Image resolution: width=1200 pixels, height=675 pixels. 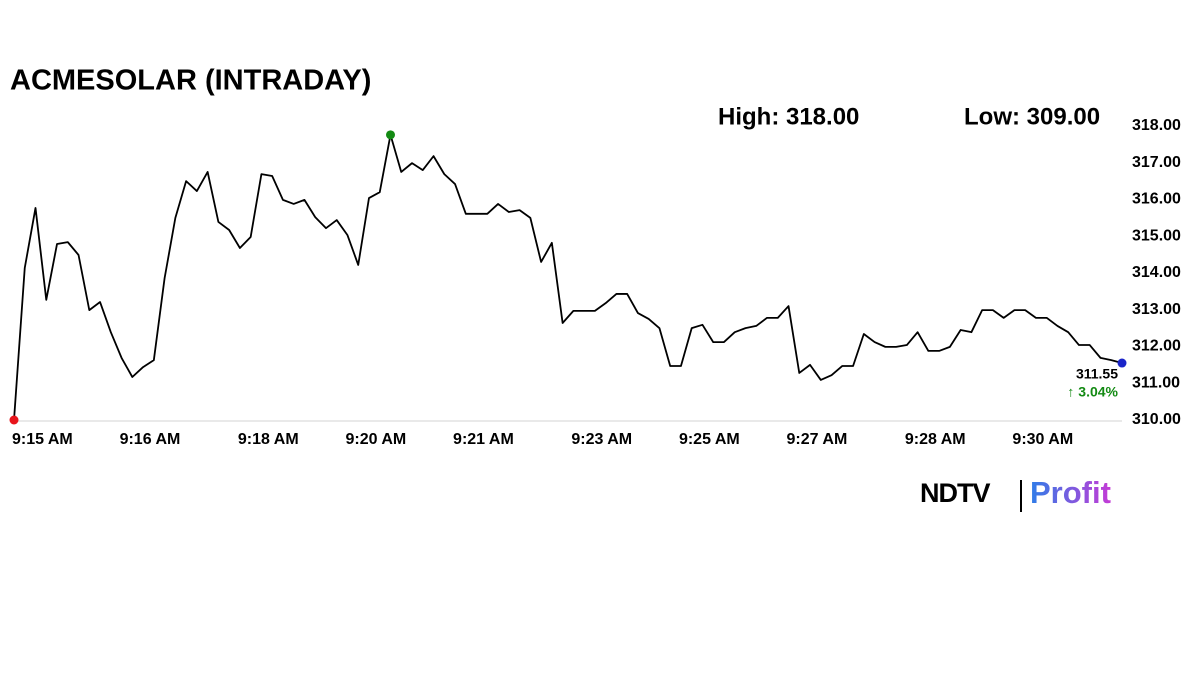 What do you see at coordinates (1122, 363) in the screenshot?
I see `end-marker` at bounding box center [1122, 363].